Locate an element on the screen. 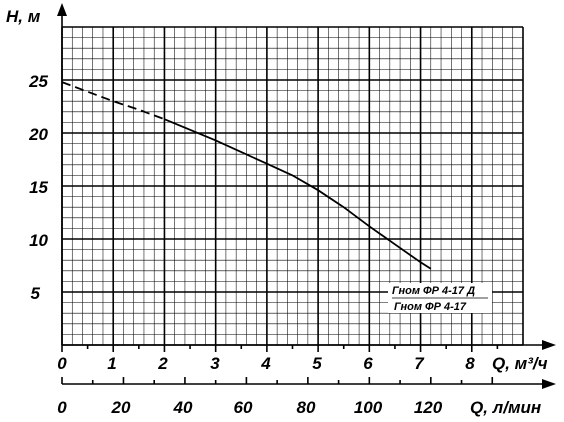  x-tick-label-primary: 8 is located at coordinates (470, 363).